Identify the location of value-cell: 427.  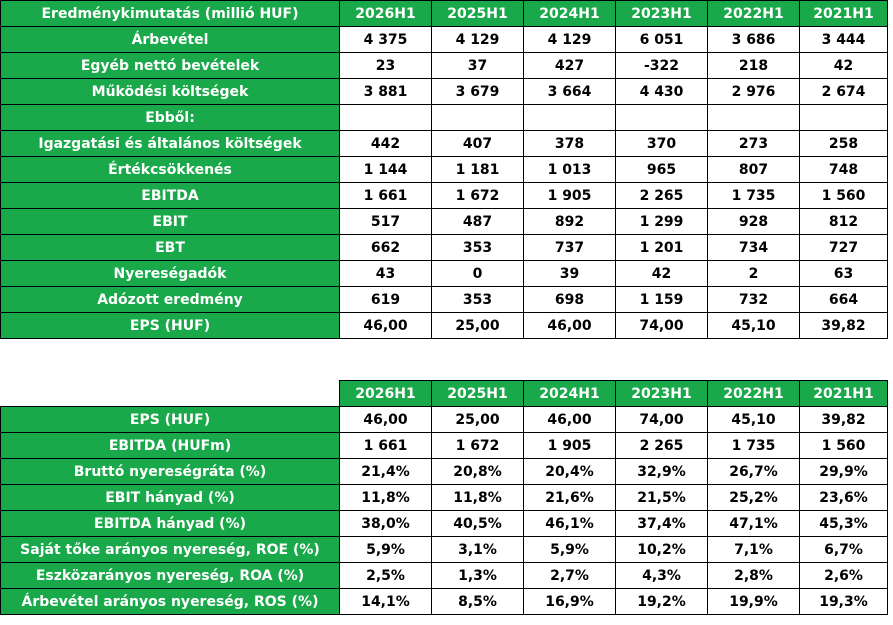
(569, 65).